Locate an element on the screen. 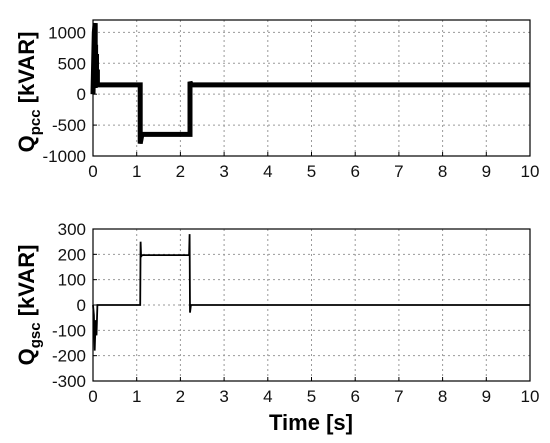 The height and width of the screenshot is (443, 550). y-tick-label: 100 is located at coordinates (72, 280).